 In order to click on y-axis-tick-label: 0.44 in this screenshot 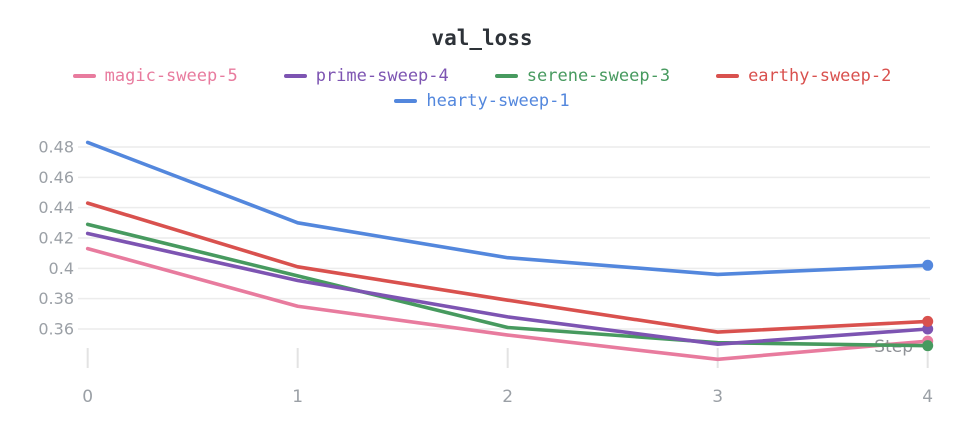, I will do `click(56, 207)`.